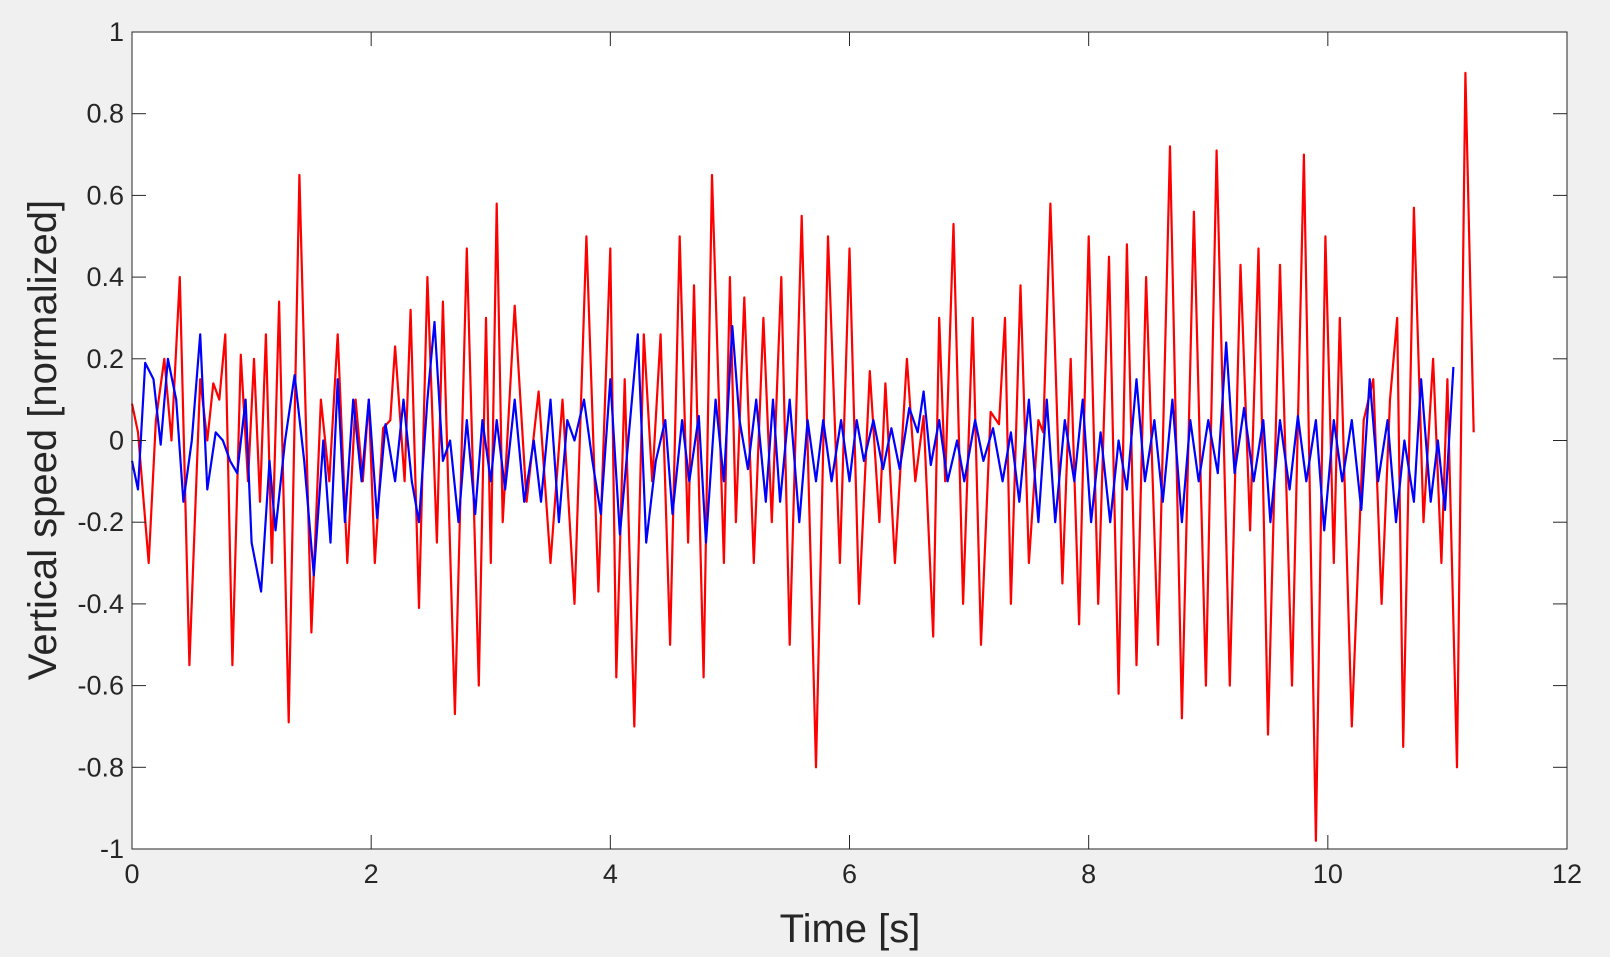 Image resolution: width=1610 pixels, height=957 pixels. I want to click on y-axis-label: Vertical speed [normalized], so click(43, 440).